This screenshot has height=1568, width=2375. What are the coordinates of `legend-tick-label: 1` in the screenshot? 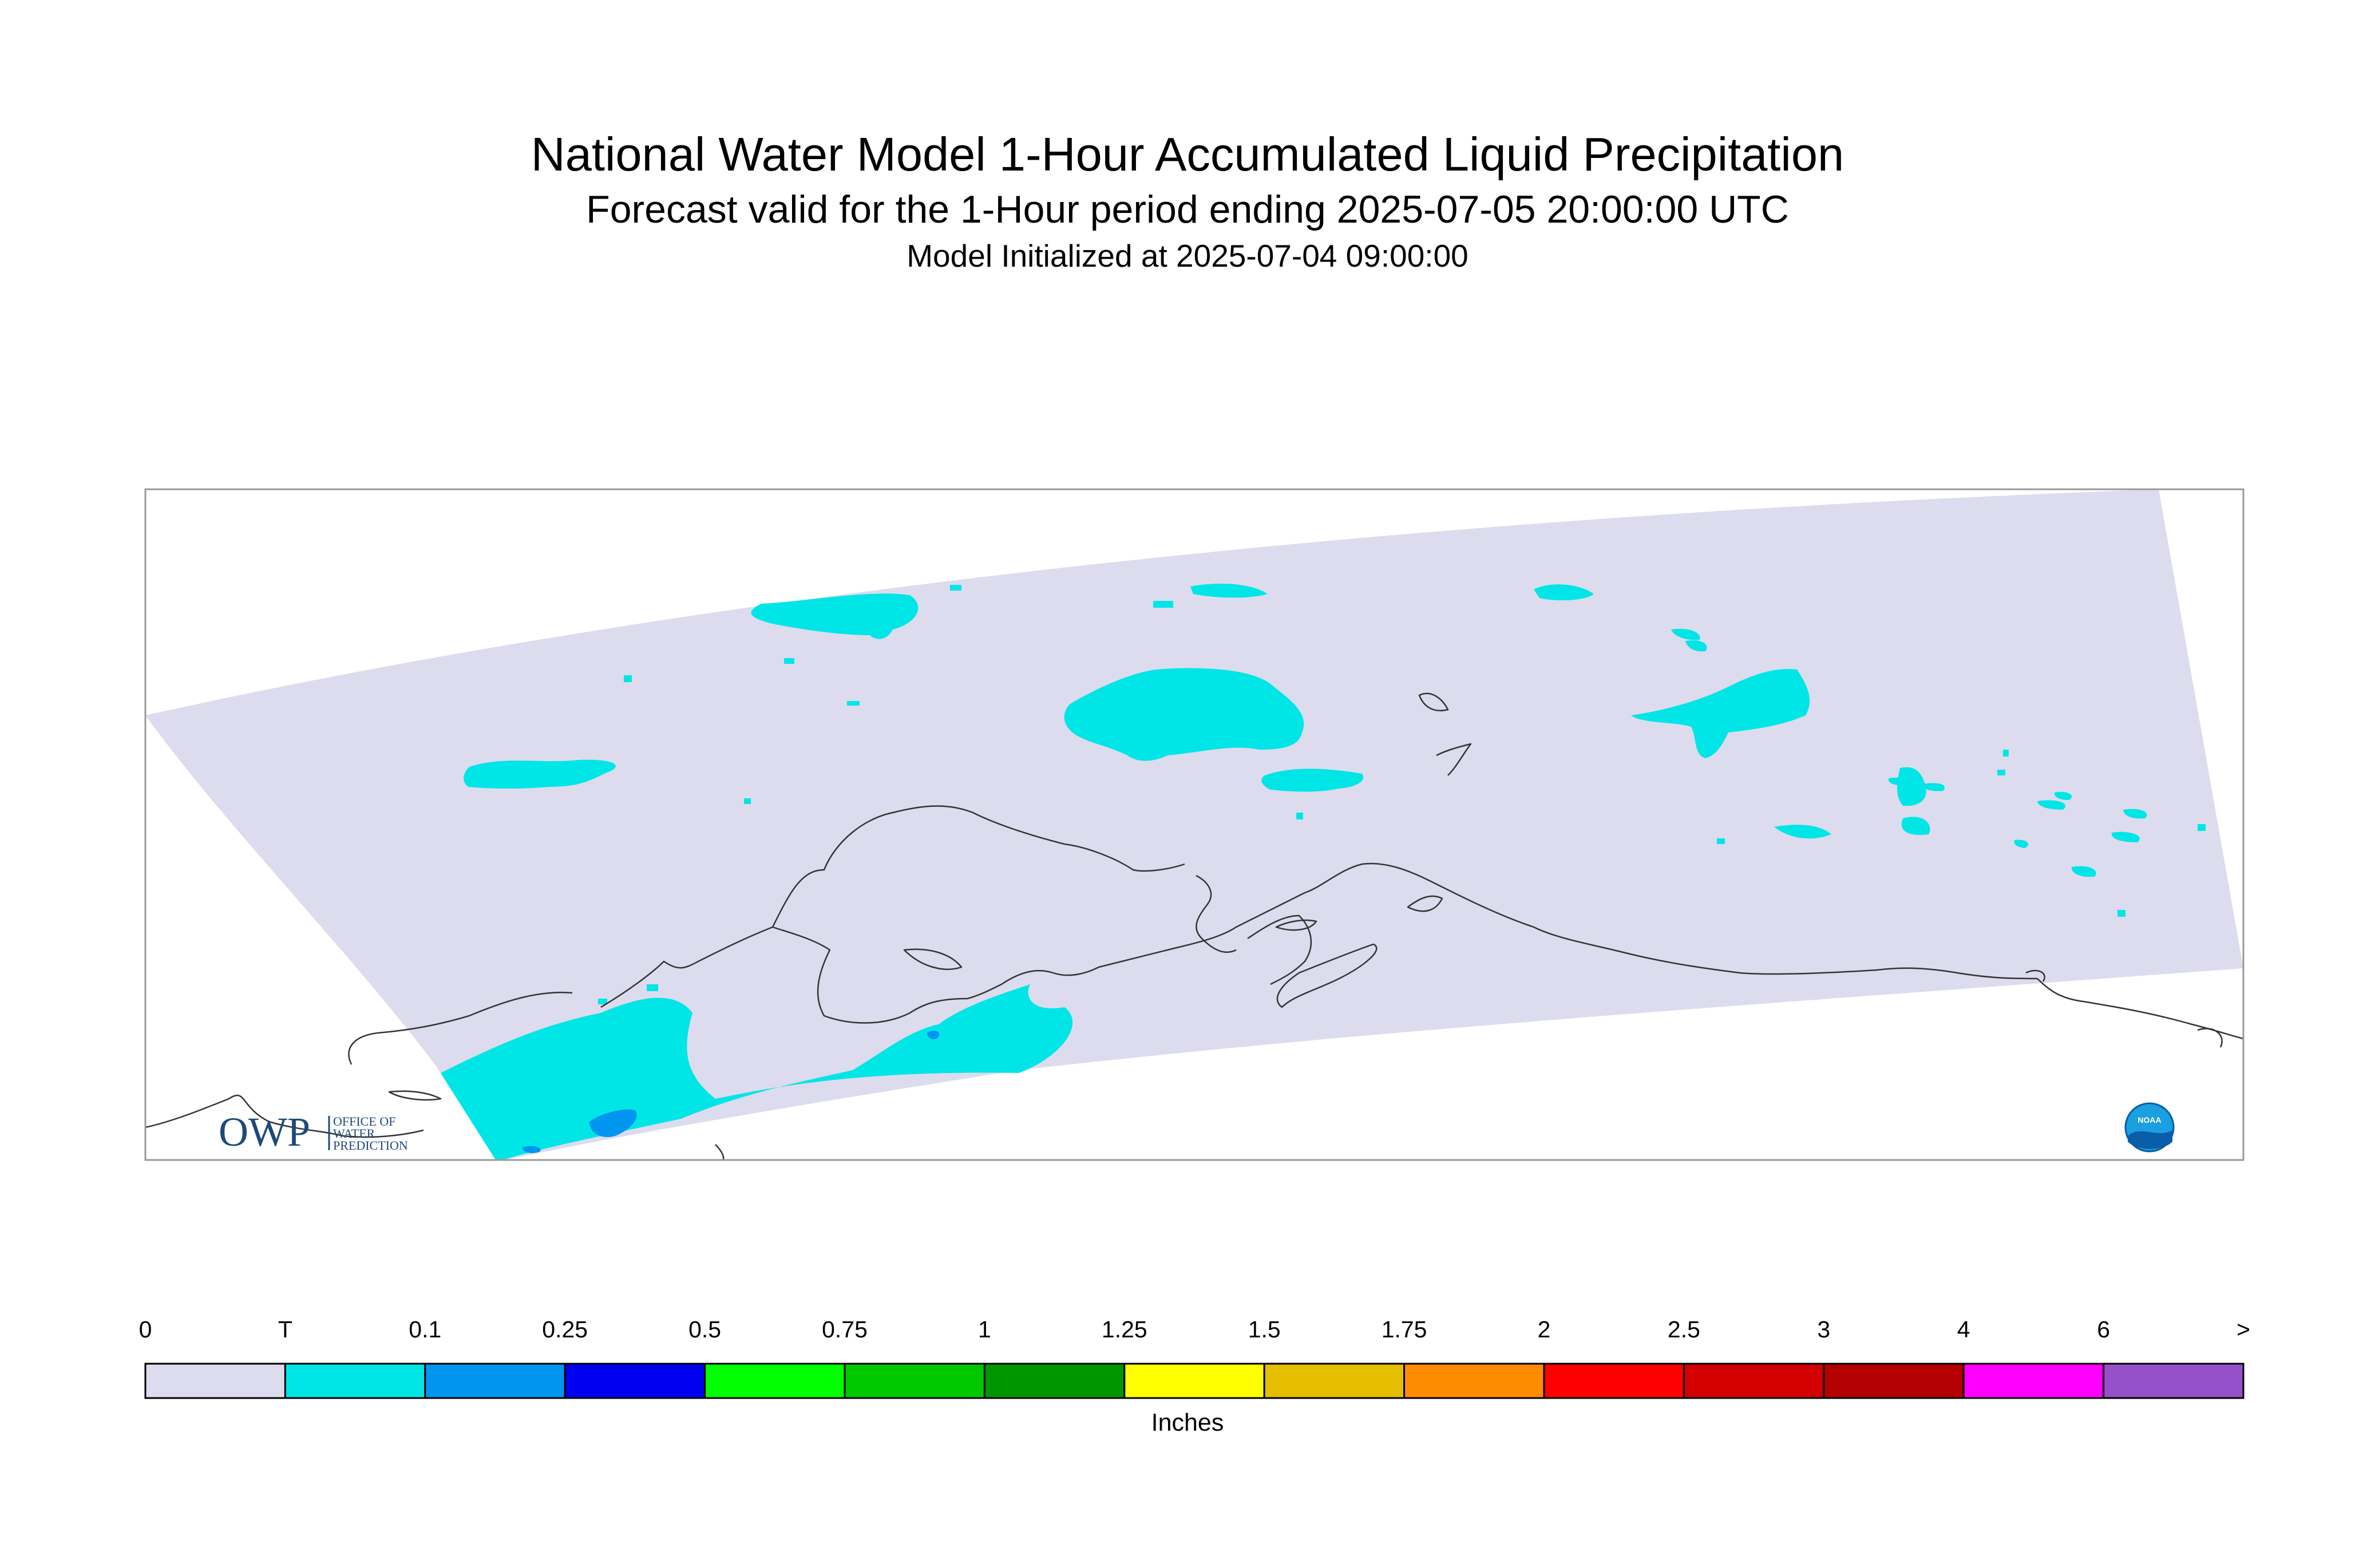 It's located at (984, 1329).